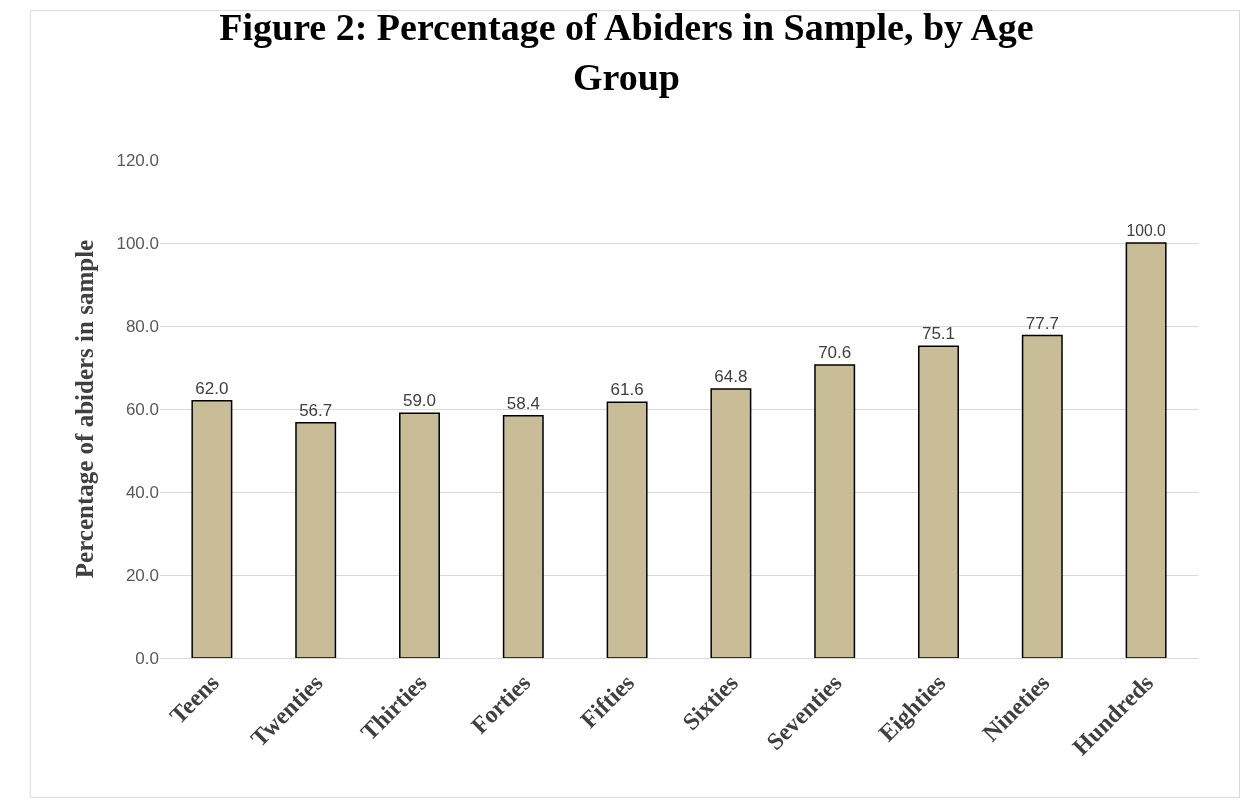 Image resolution: width=1253 pixels, height=808 pixels. What do you see at coordinates (85, 409) in the screenshot?
I see `y-axis-title: Percentage of abiders in sample` at bounding box center [85, 409].